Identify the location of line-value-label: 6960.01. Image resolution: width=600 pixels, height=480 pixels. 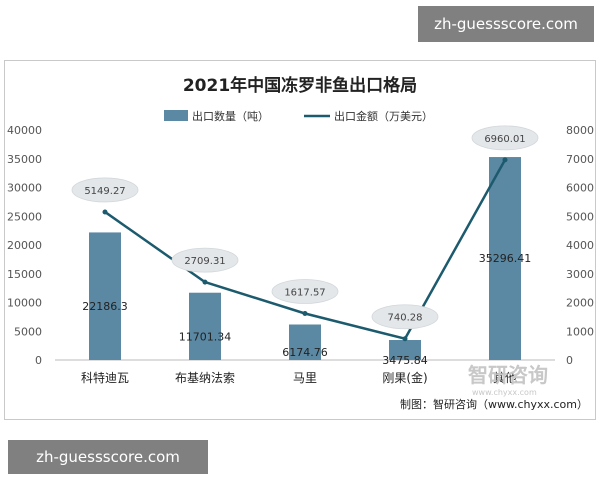
(504, 139).